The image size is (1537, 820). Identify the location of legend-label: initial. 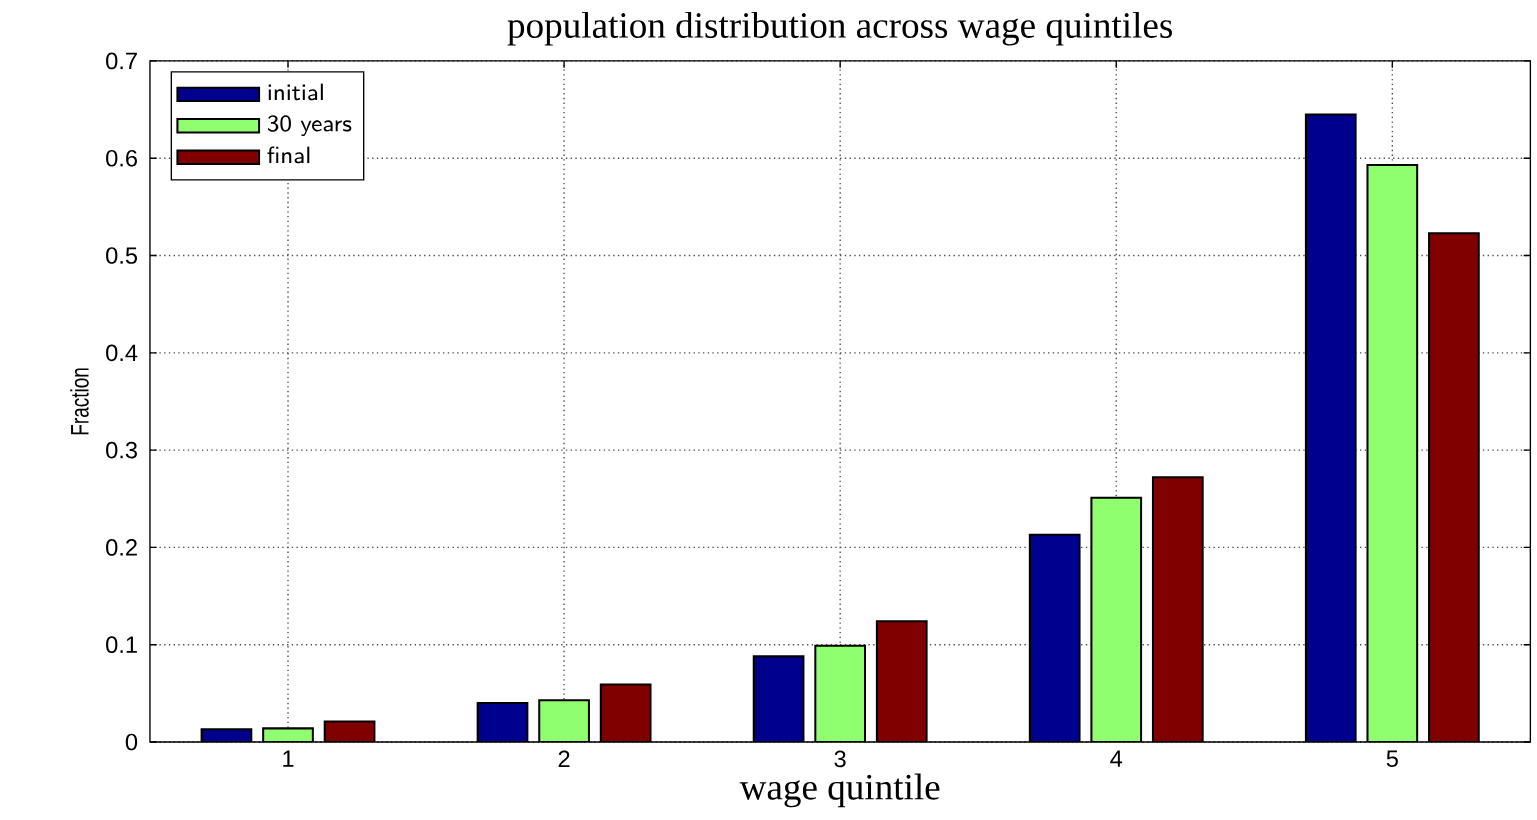
(295, 92).